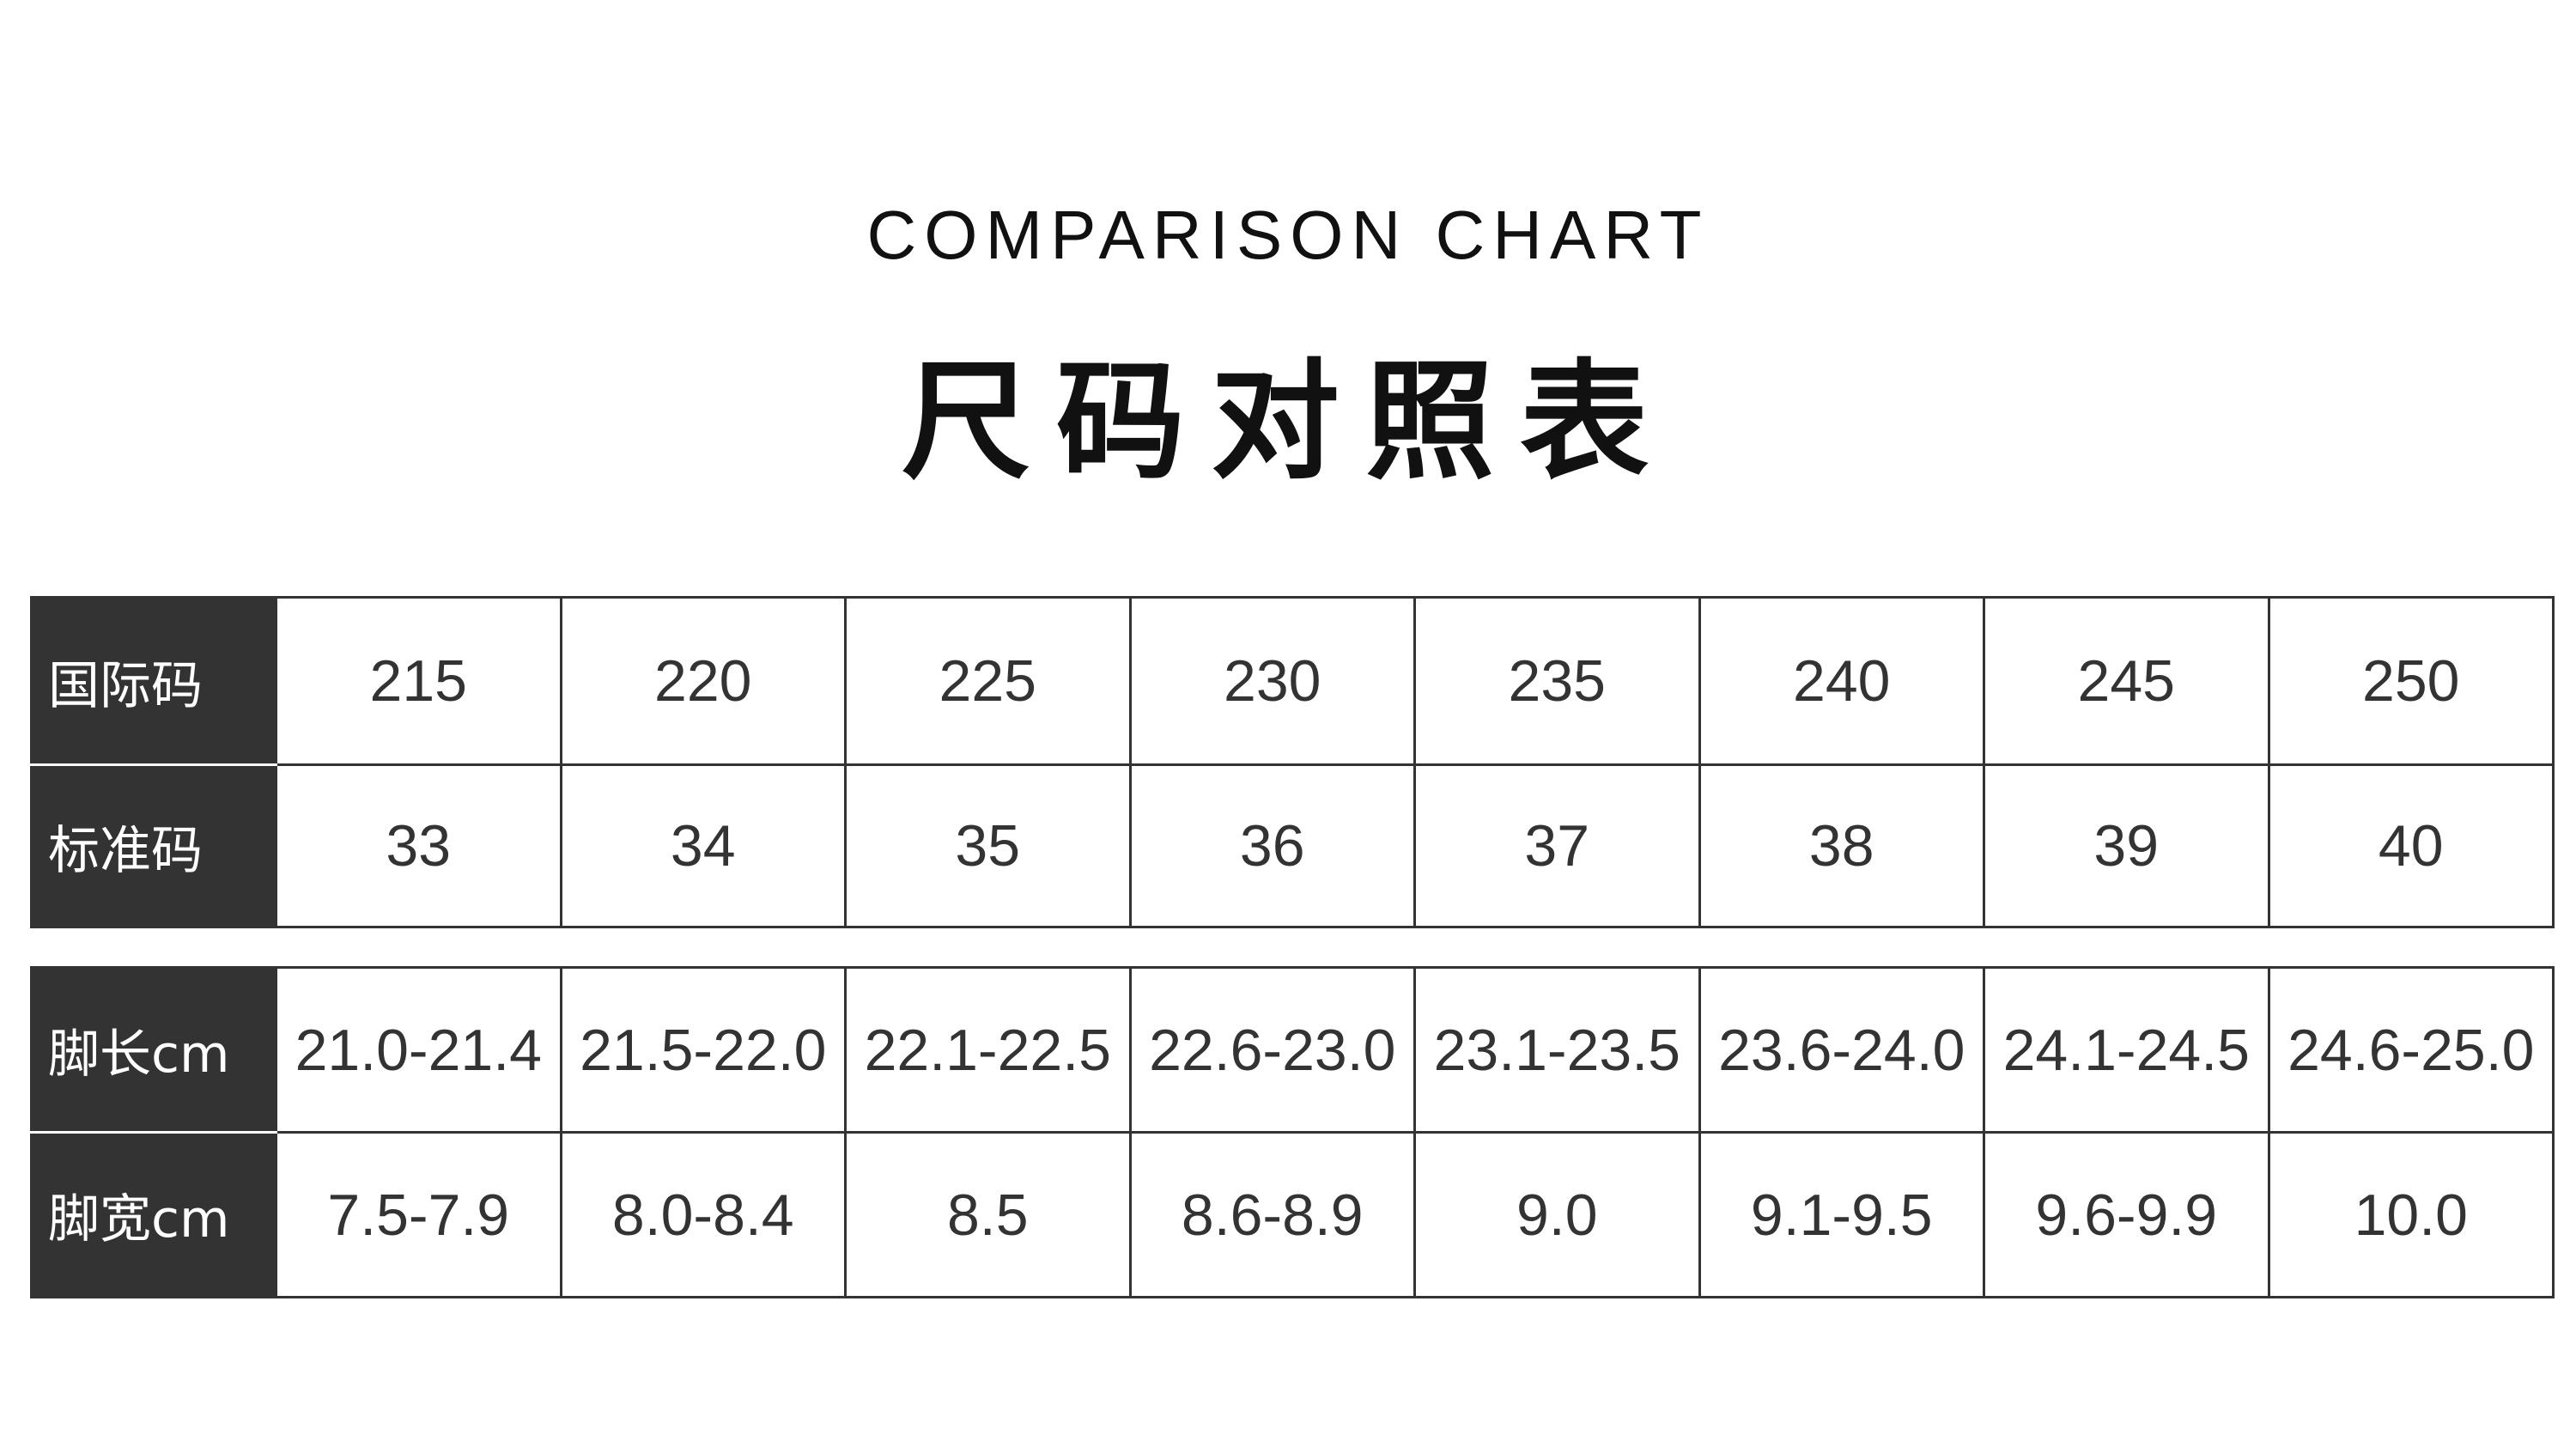 Image resolution: width=2576 pixels, height=1429 pixels. What do you see at coordinates (1288, 235) in the screenshot?
I see `subtitle: COMPARISON CHART` at bounding box center [1288, 235].